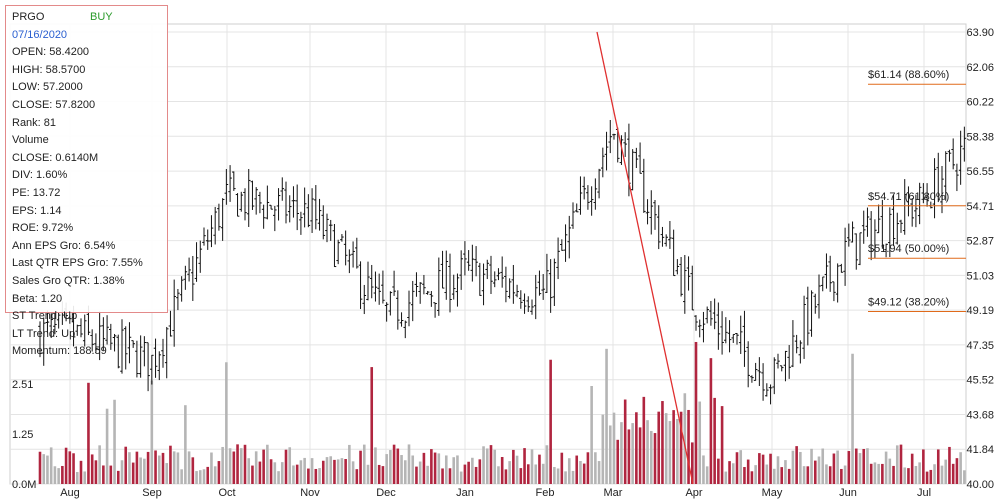 The height and width of the screenshot is (500, 1001). What do you see at coordinates (980, 242) in the screenshot?
I see `price-tick-label: 52.87` at bounding box center [980, 242].